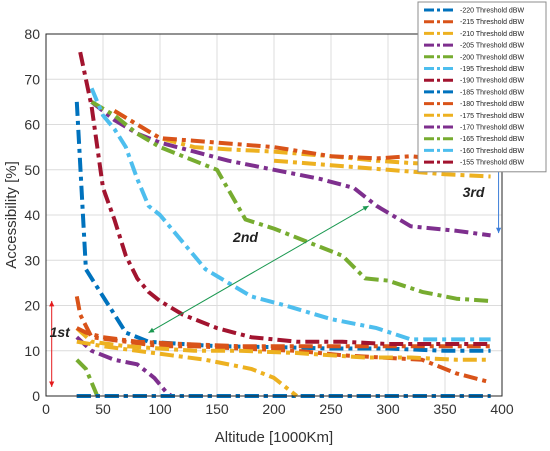 This screenshot has height=451, width=550. What do you see at coordinates (32, 34) in the screenshot?
I see `y-tick-label: 80` at bounding box center [32, 34].